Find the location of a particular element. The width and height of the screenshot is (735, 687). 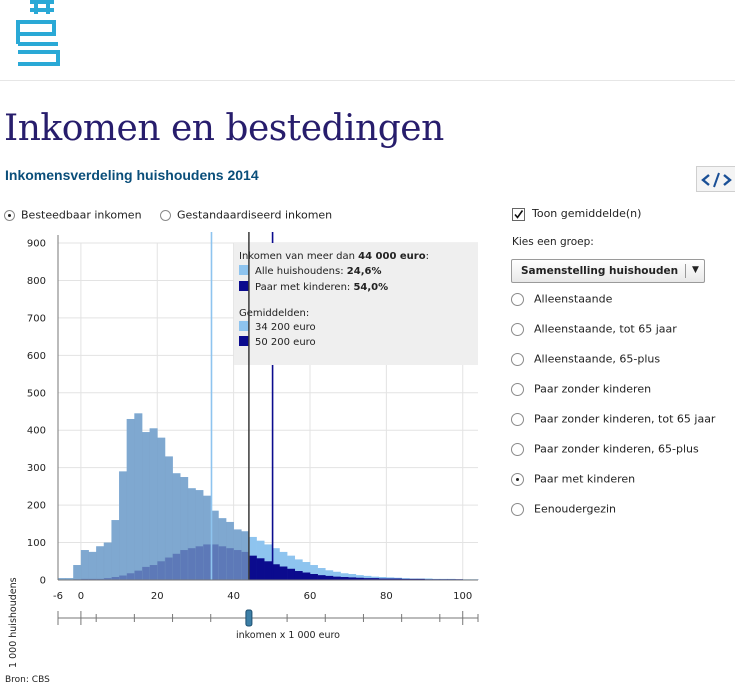

y-tick-label: 400 is located at coordinates (36, 431).